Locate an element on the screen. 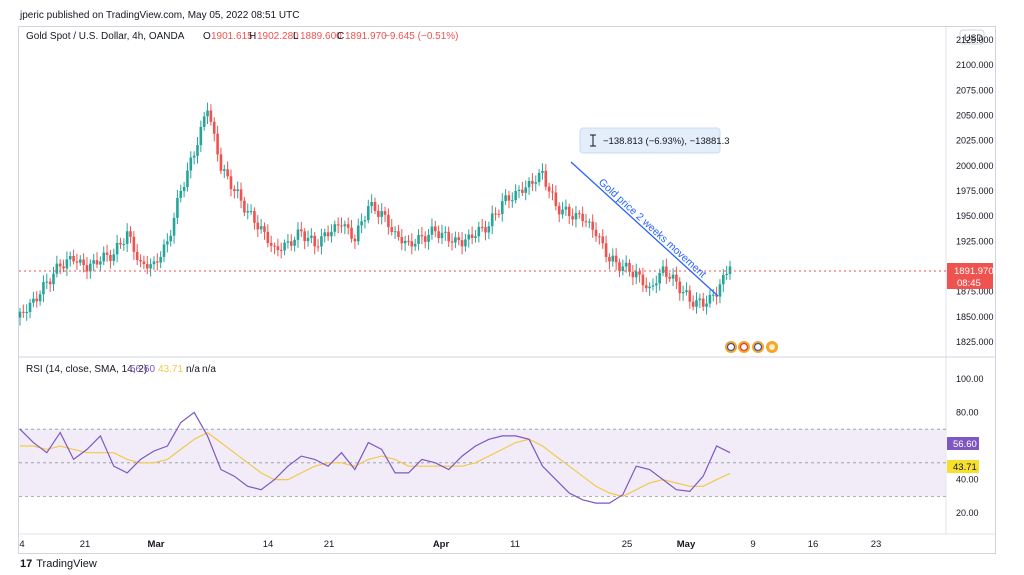 The image size is (1024, 575). price-tick-label: 2025.000 is located at coordinates (975, 141).